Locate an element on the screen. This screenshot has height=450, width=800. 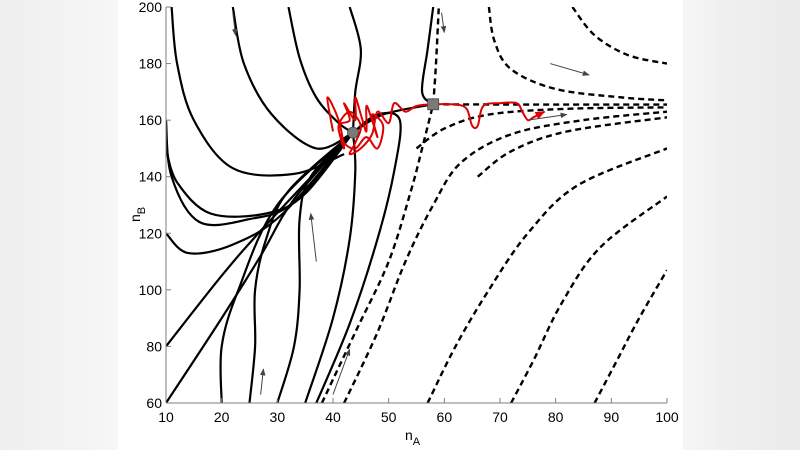
solid-1-curve is located at coordinates (257, 92).